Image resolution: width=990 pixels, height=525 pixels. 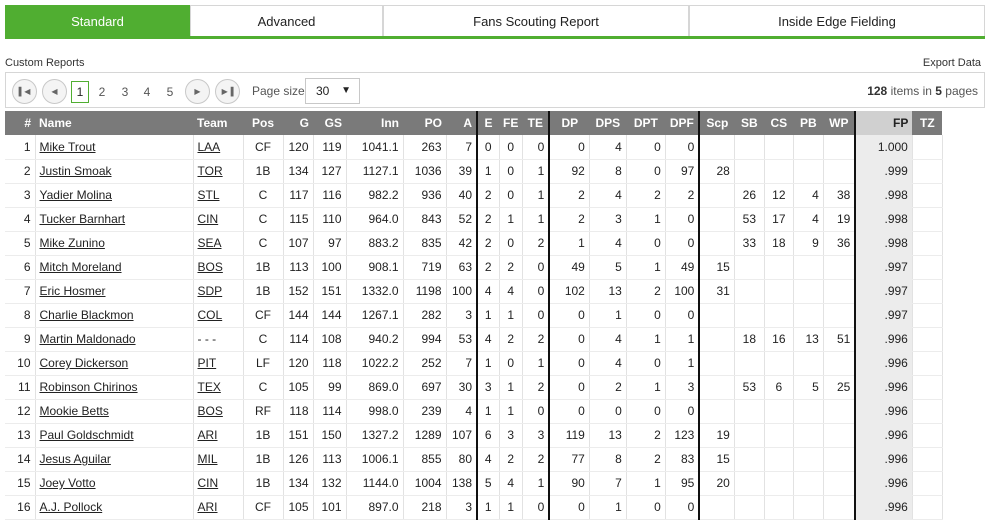 What do you see at coordinates (207, 363) in the screenshot?
I see `team-link: PIT` at bounding box center [207, 363].